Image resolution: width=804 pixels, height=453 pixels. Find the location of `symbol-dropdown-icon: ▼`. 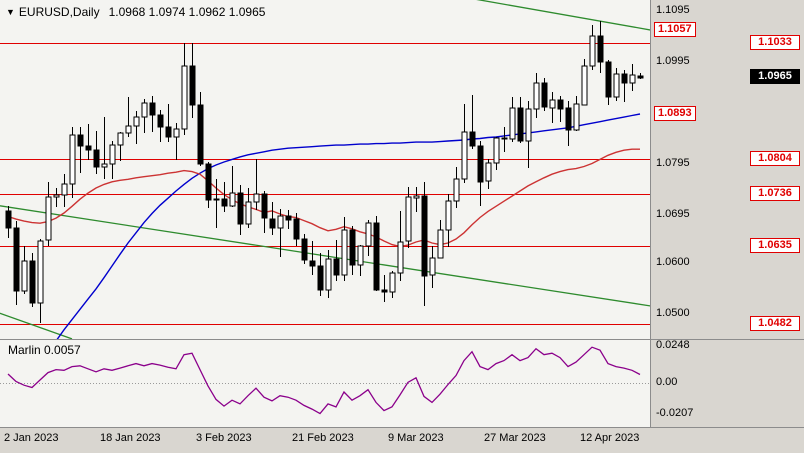

symbol-dropdown-icon: ▼ is located at coordinates (10, 12).